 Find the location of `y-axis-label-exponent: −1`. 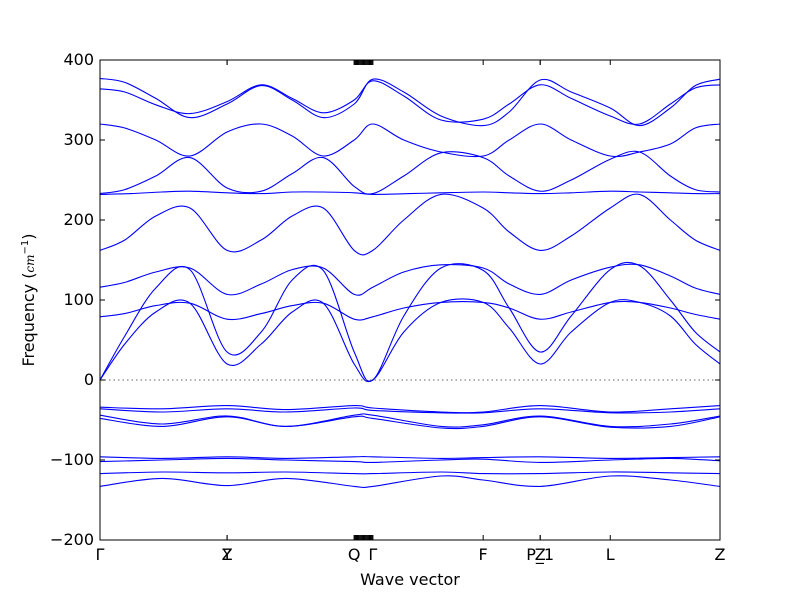

y-axis-label-exponent: −1 is located at coordinates (25, 247).